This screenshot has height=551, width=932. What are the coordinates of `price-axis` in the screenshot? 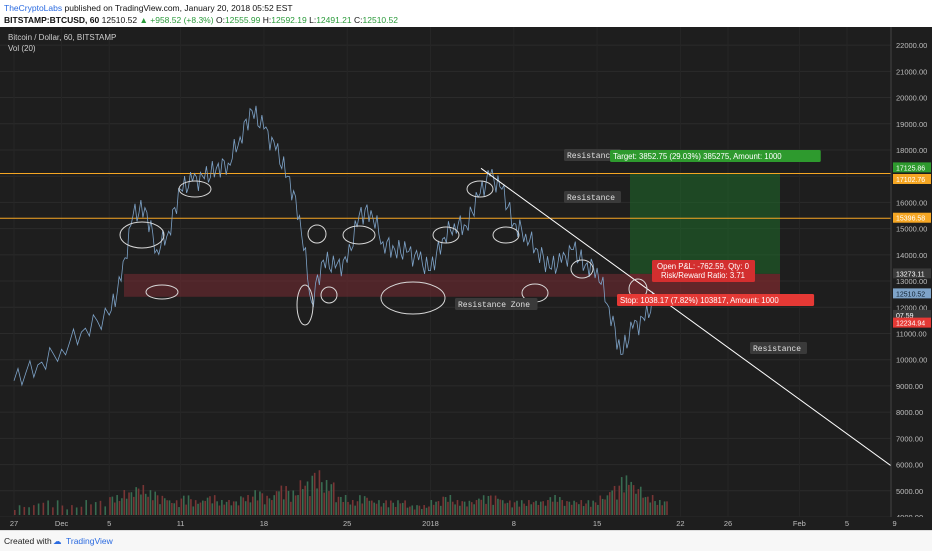 It's located at (911, 278).